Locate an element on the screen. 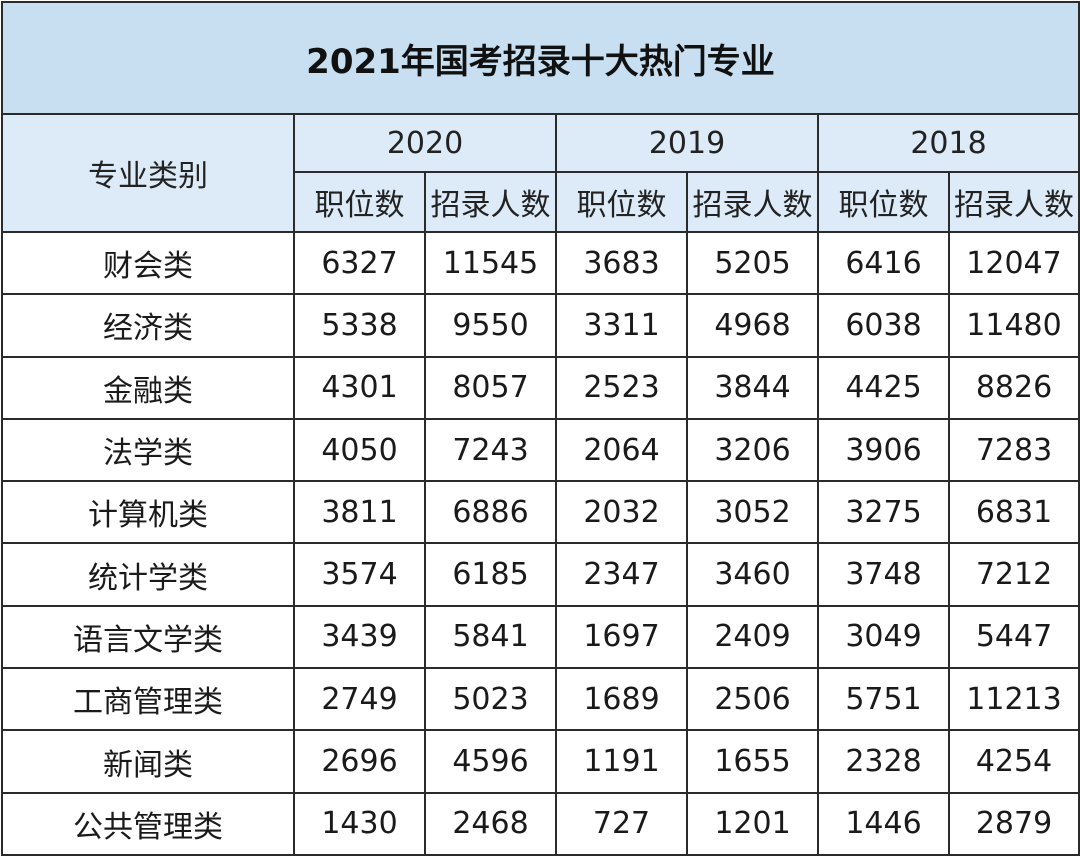 This screenshot has width=1080, height=858. positions-value-cell: 4425 is located at coordinates (883, 387).